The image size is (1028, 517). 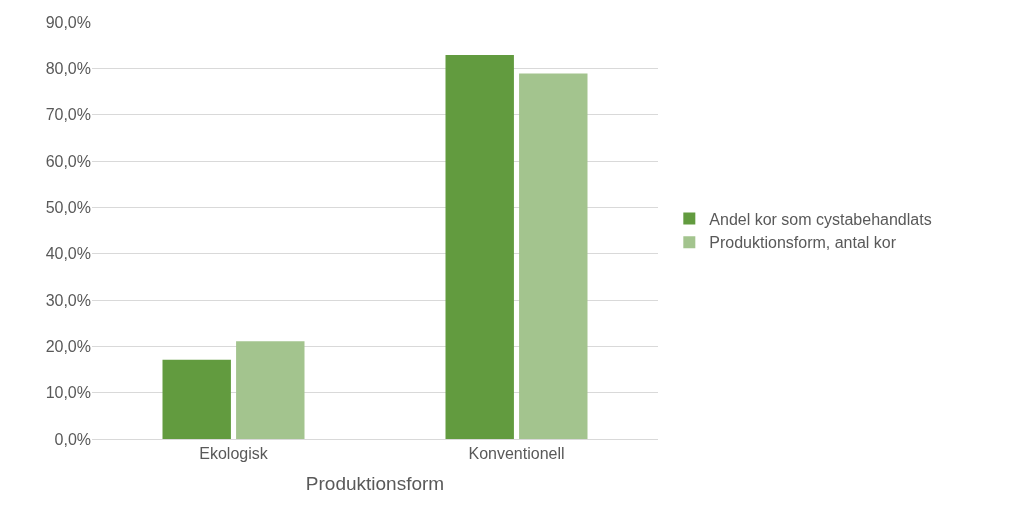 What do you see at coordinates (68, 68) in the screenshot?
I see `y-tick-label: 80,0%` at bounding box center [68, 68].